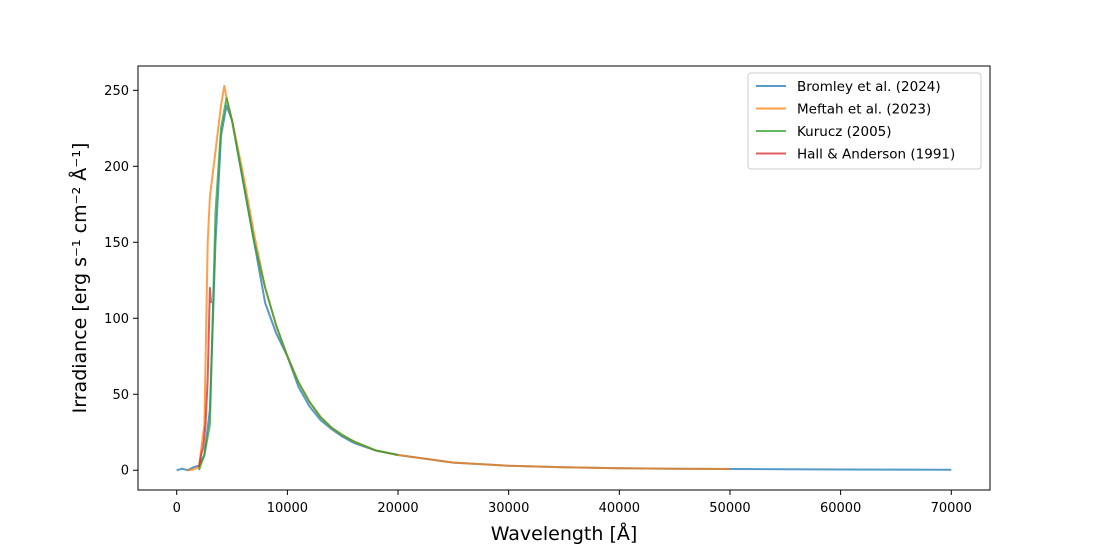  Describe the element at coordinates (729, 508) in the screenshot. I see `x-tick-label: 50000` at that location.